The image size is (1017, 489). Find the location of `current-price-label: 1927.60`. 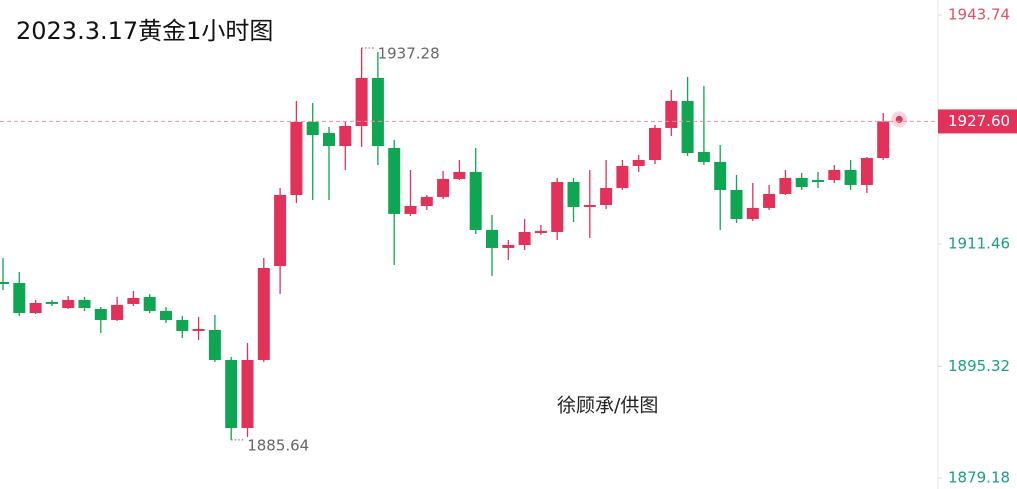

current-price-label: 1927.60 is located at coordinates (979, 121).